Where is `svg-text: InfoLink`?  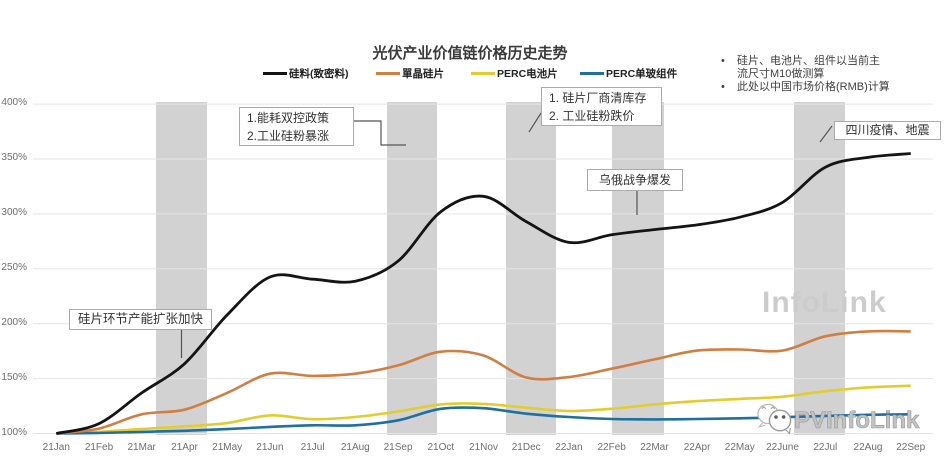
svg-text: InfoLink is located at coordinates (824, 302).